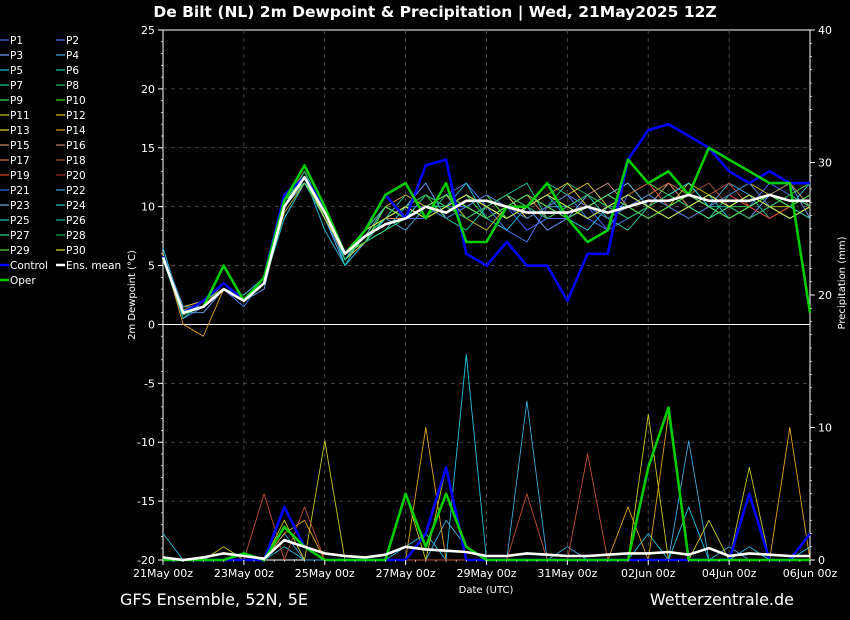 The image size is (850, 620). What do you see at coordinates (825, 428) in the screenshot?
I see `y2-tick-label: 10` at bounding box center [825, 428].